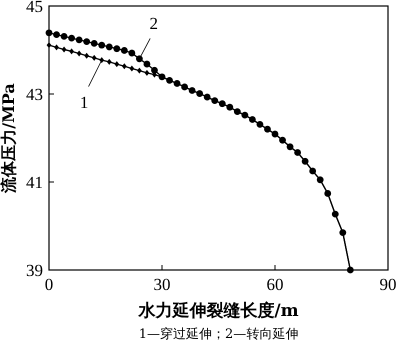 This screenshot has height=342, width=400. What do you see at coordinates (84, 102) in the screenshot?
I see `annotation: 1` at bounding box center [84, 102].